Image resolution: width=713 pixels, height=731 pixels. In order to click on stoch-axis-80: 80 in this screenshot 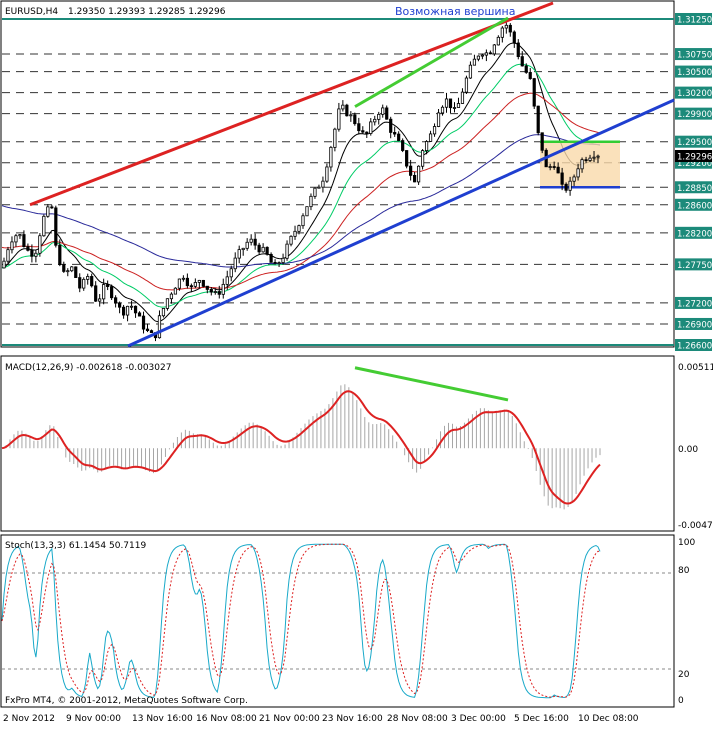, I will do `click(684, 571)`.